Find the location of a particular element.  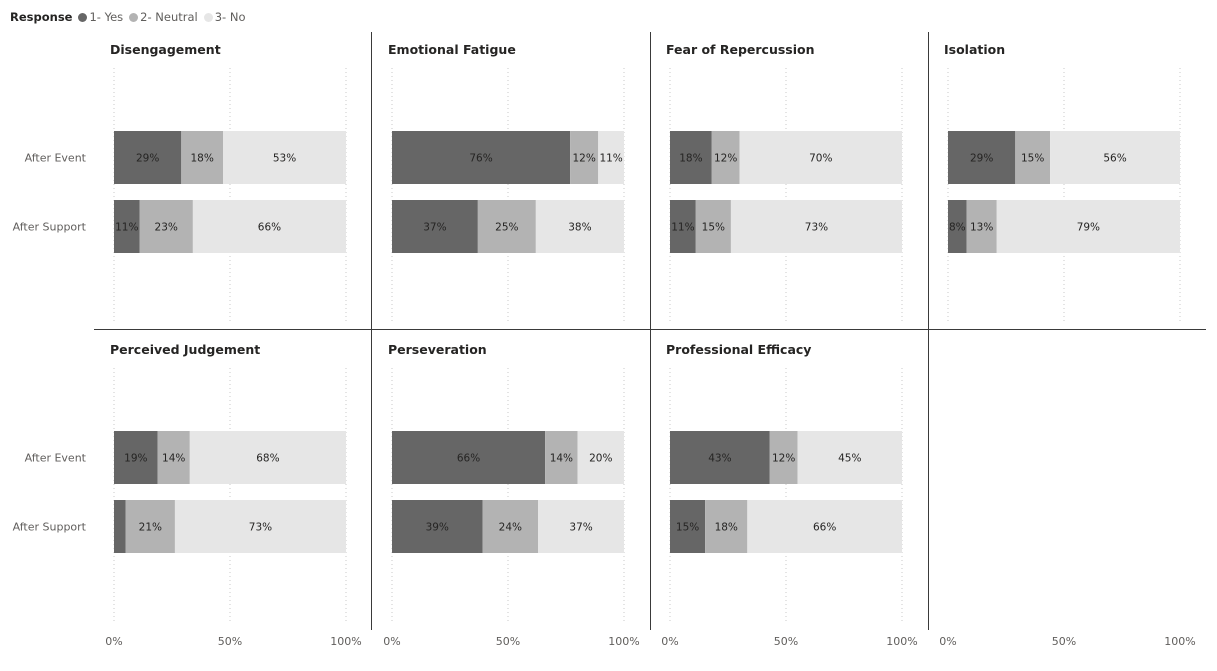

data-label: 23% is located at coordinates (166, 228).